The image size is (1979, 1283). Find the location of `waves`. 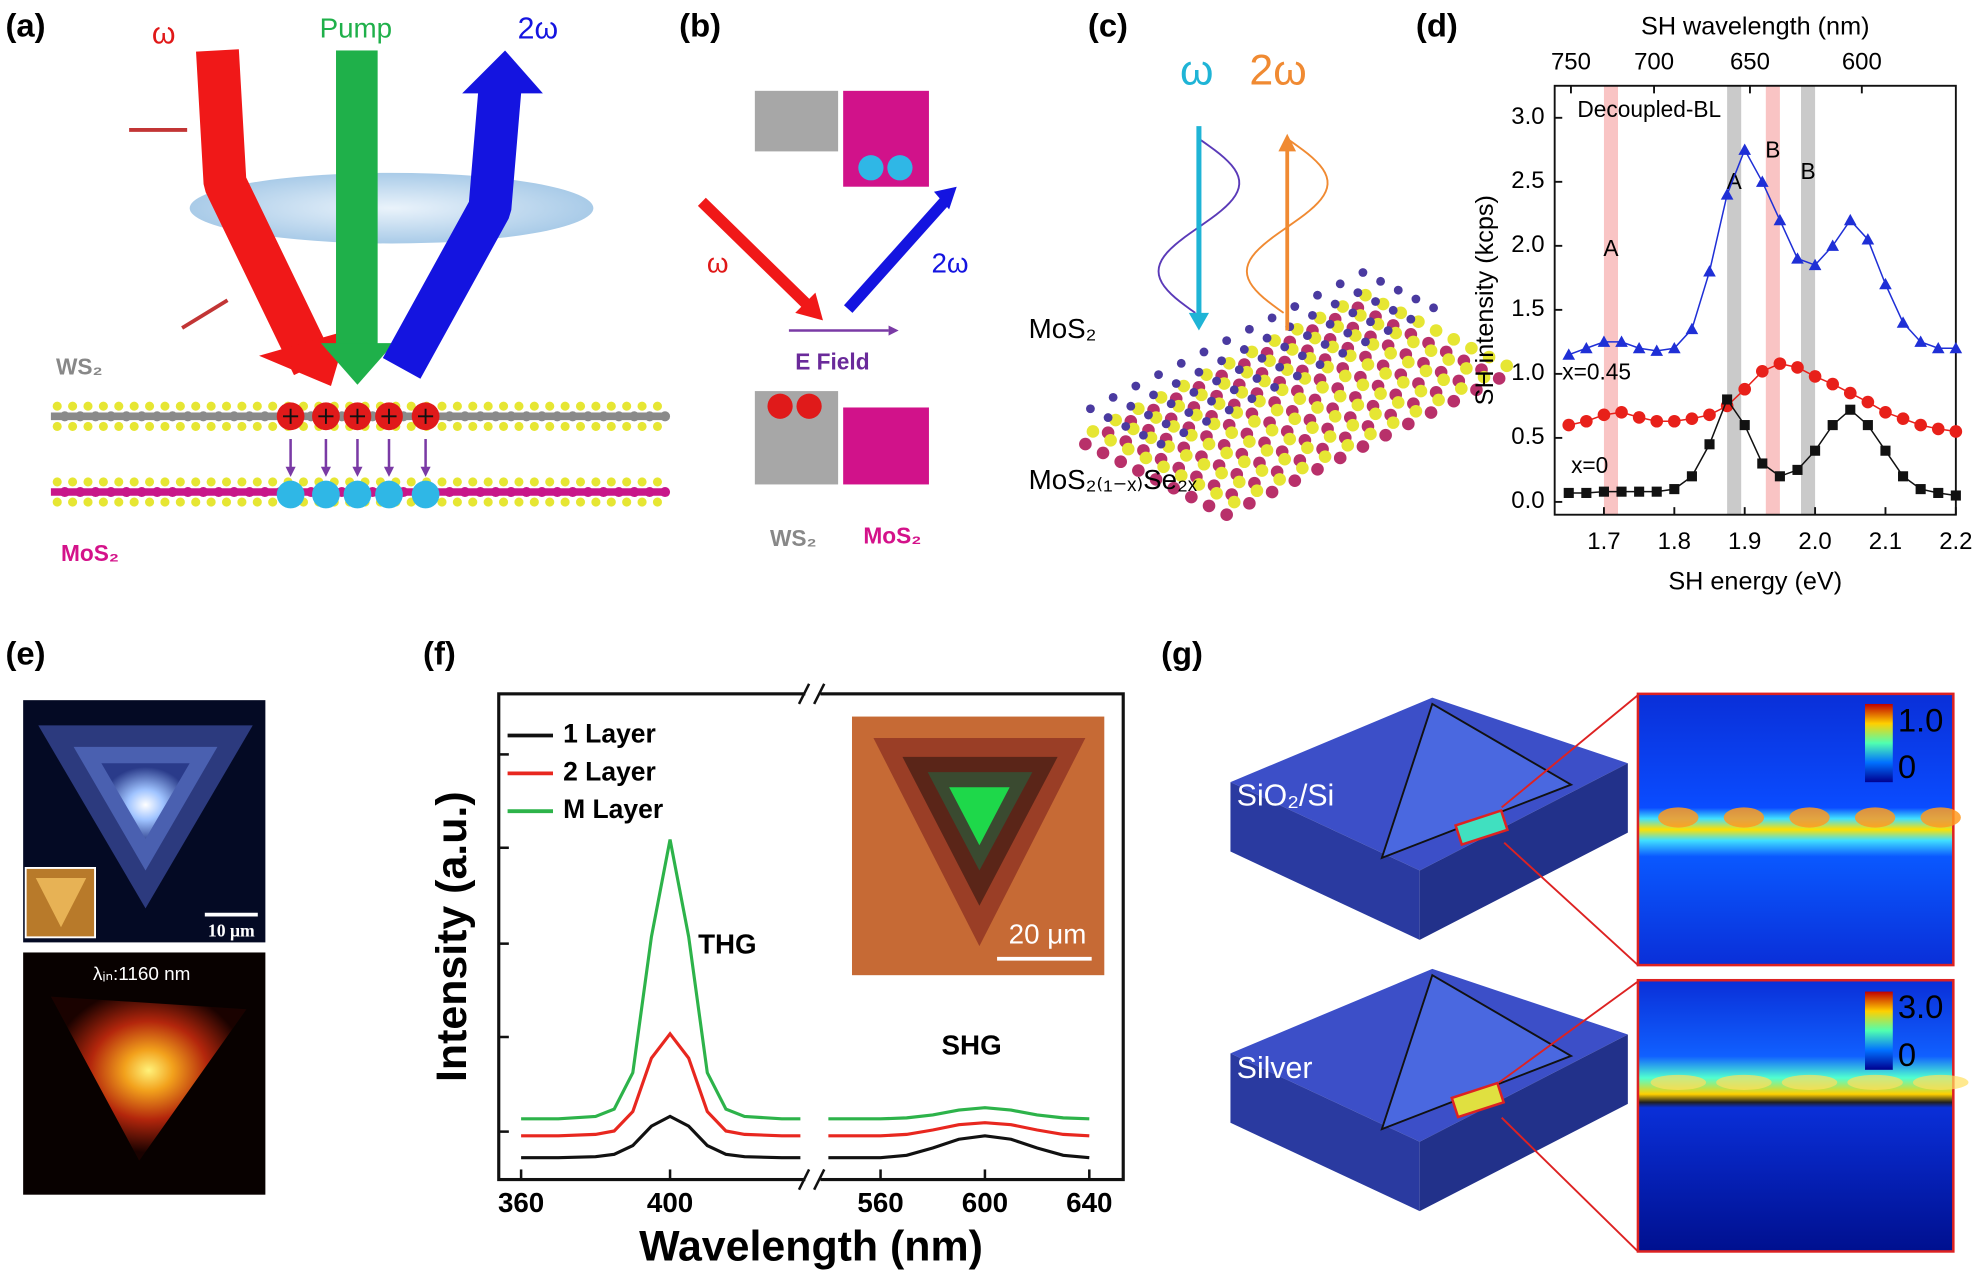

waves is located at coordinates (1243, 228).